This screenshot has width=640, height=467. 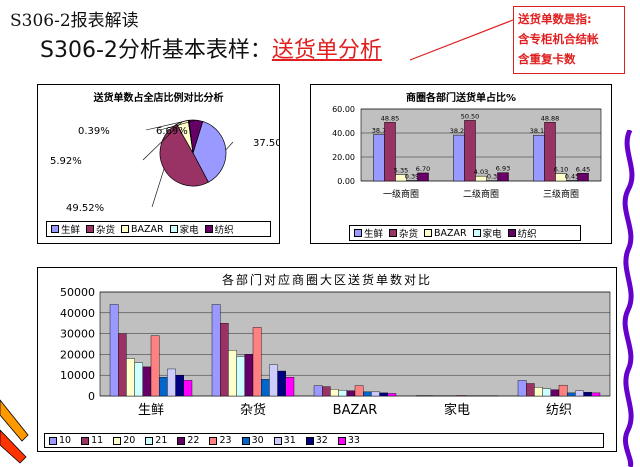 I want to click on x-tick-label: 生鲜, so click(x=151, y=410).